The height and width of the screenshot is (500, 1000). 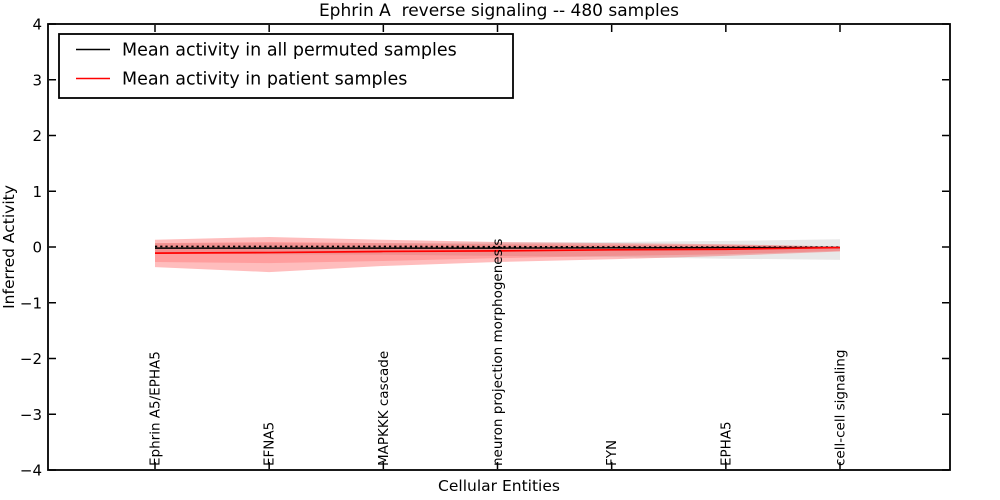 I want to click on legend-label-patient: Mean activity in patient samples, so click(x=264, y=80).